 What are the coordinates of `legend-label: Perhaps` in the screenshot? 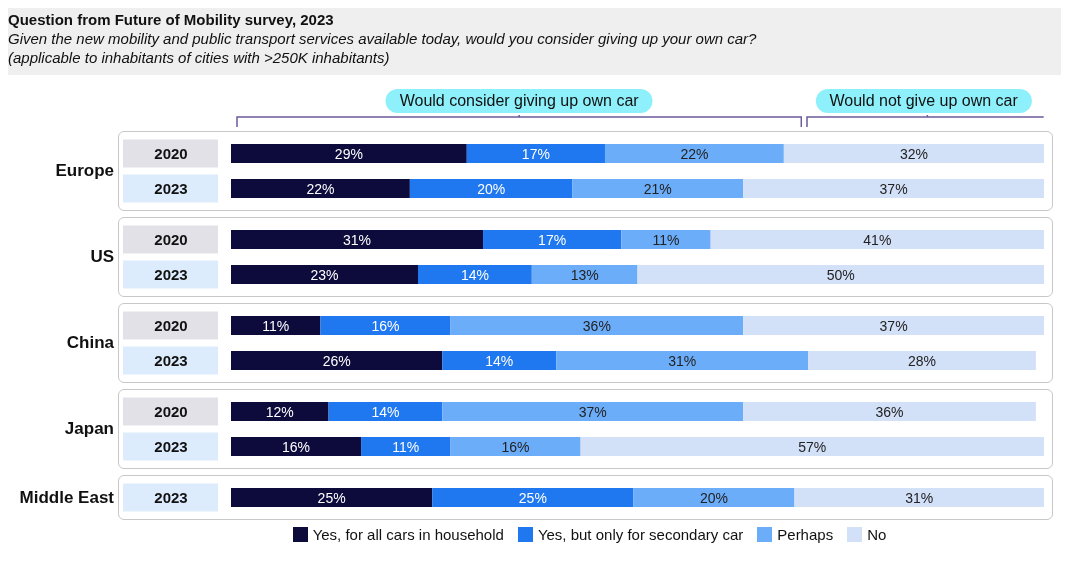 It's located at (805, 534).